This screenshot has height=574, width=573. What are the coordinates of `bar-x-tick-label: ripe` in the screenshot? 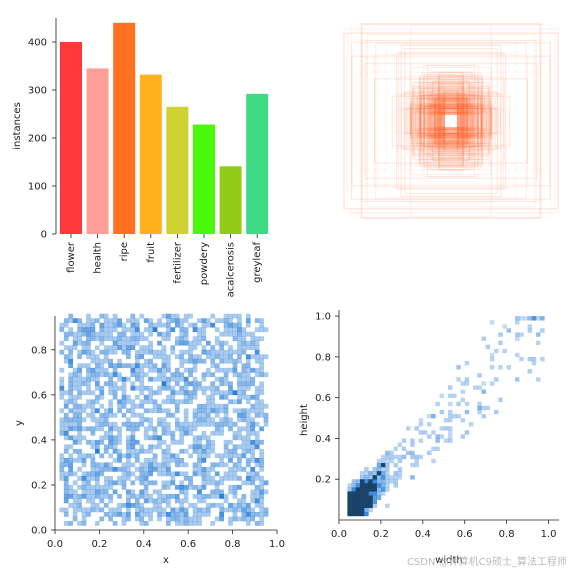 It's located at (124, 251).